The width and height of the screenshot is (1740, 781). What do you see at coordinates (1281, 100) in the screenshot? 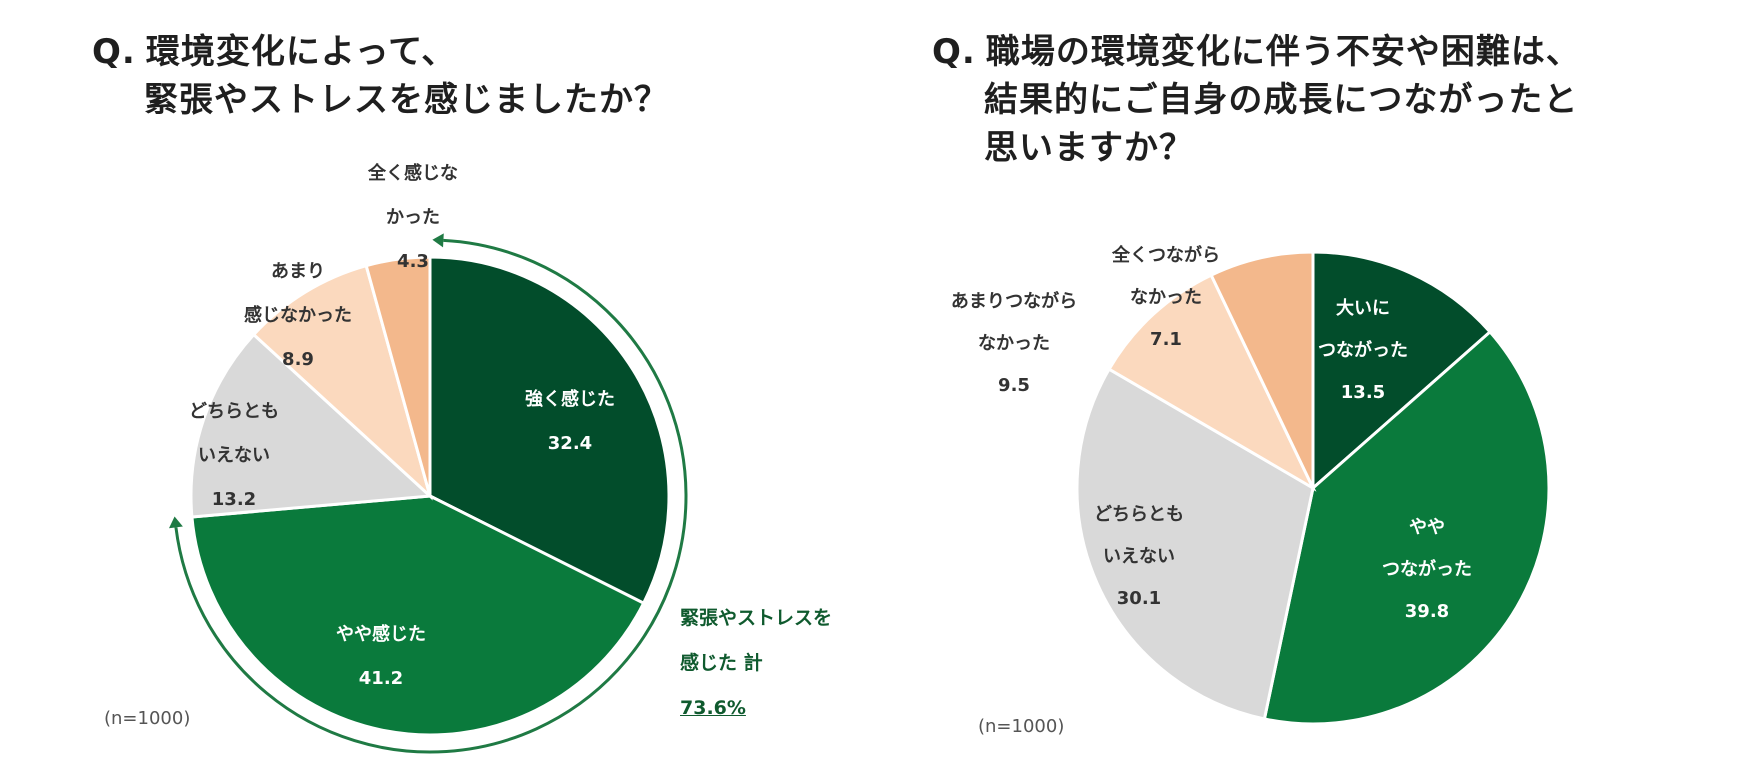
I see `right-question-line-2: 結果的にご自身の成長につながったと` at bounding box center [1281, 100].